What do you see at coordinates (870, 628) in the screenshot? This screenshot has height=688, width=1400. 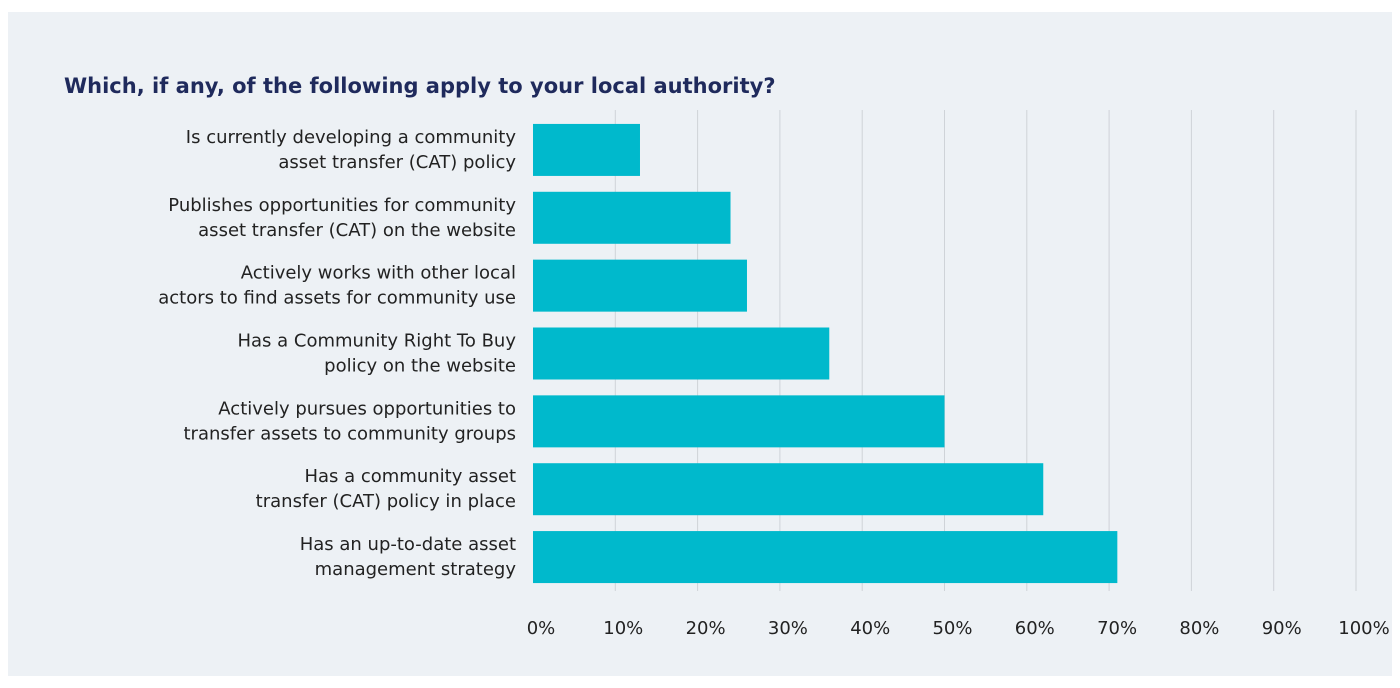 I see `x-tick-label: 40%` at bounding box center [870, 628].